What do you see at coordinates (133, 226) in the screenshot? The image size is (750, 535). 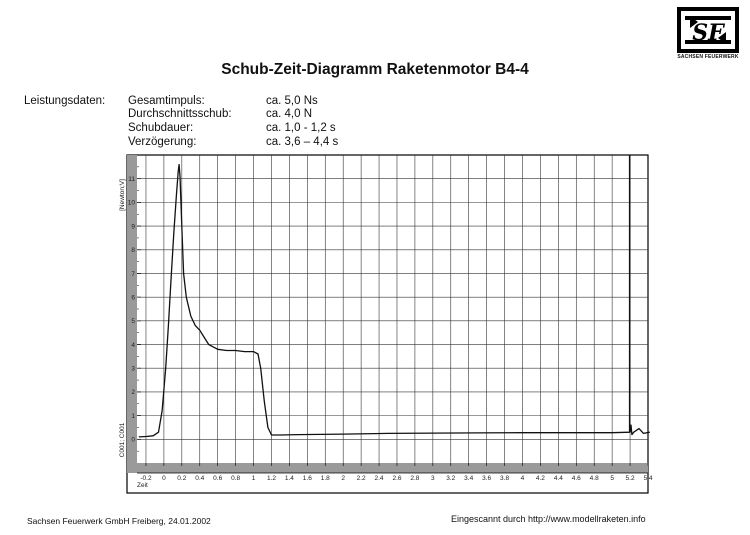 I see `y-tick-label: 9` at bounding box center [133, 226].